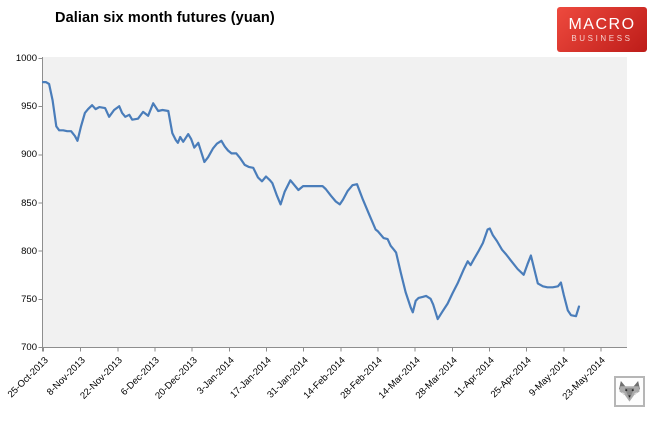 The width and height of the screenshot is (654, 426). Describe the element at coordinates (602, 38) in the screenshot. I see `logo-text-business: BUSINESS` at that location.